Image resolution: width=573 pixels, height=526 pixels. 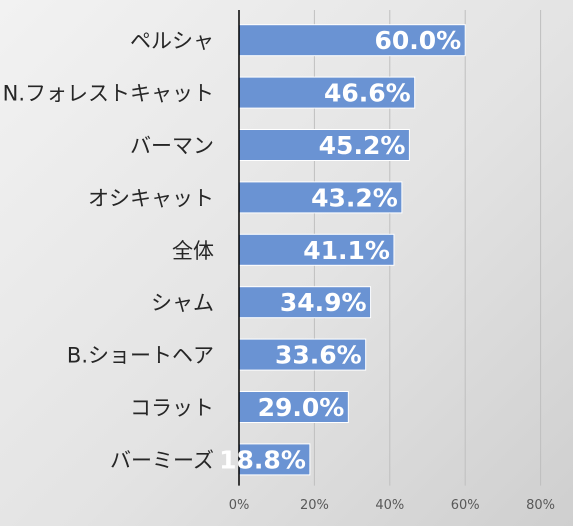 What do you see at coordinates (318, 355) in the screenshot?
I see `data-label: 33.6%` at bounding box center [318, 355].